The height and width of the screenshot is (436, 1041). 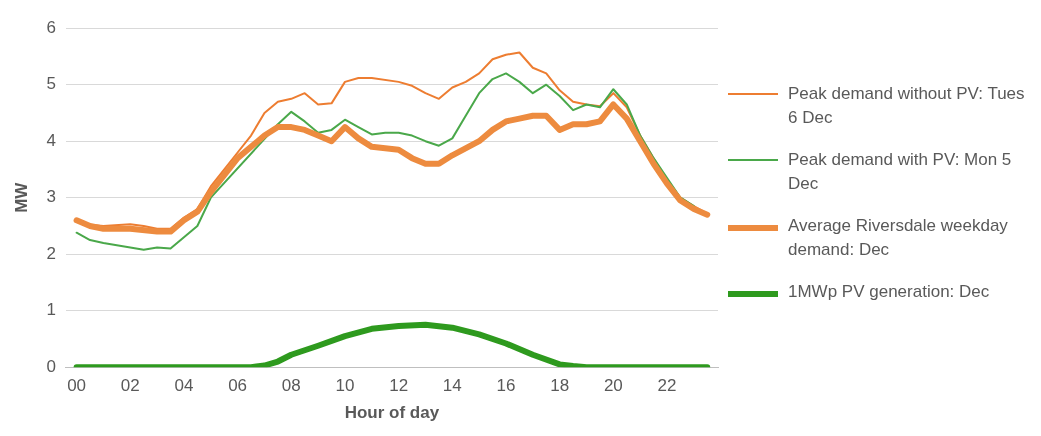 I want to click on x-tick-label: 12, so click(x=399, y=386).